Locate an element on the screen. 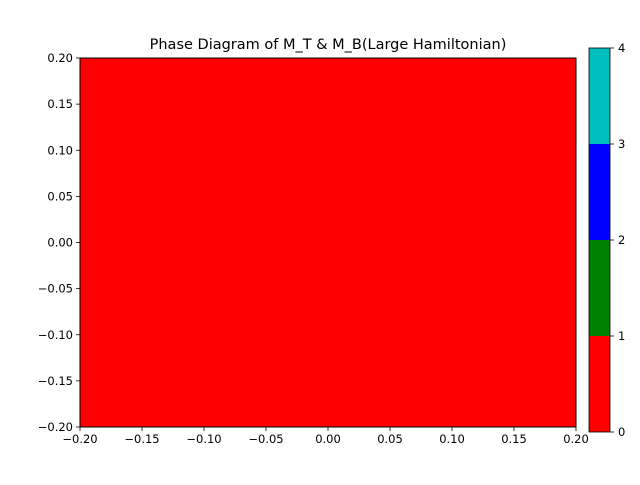 The width and height of the screenshot is (640, 485). x-tick-label: −0.20 is located at coordinates (79, 439).